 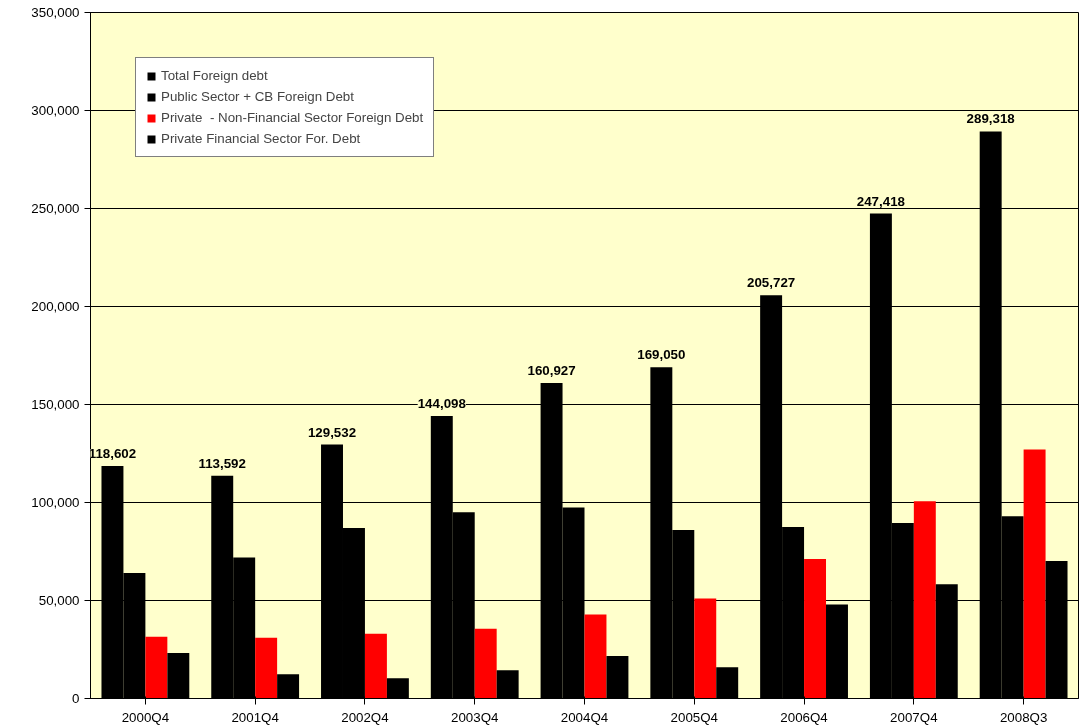 I want to click on y-tick-label: 200,000, so click(x=55, y=306).